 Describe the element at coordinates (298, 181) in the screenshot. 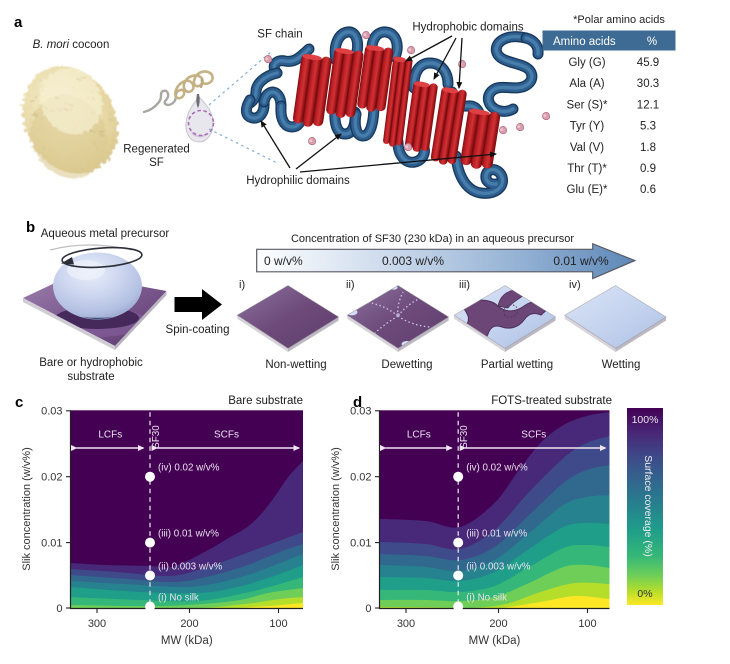

I see `svg-text: Hydrophilic domains` at that location.